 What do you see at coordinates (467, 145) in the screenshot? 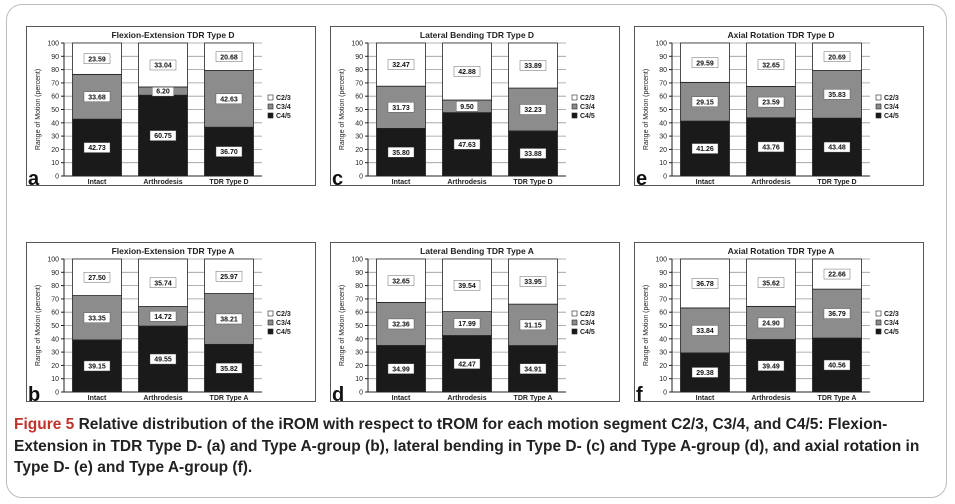
I see `data-label: 47.63` at bounding box center [467, 145].